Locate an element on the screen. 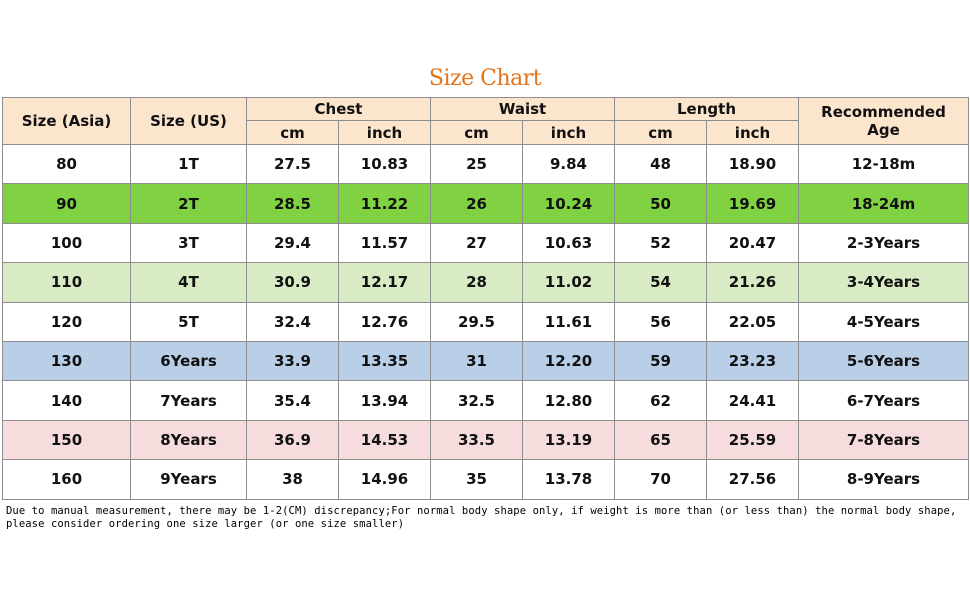  length-cm-cell: 54 is located at coordinates (660, 282).